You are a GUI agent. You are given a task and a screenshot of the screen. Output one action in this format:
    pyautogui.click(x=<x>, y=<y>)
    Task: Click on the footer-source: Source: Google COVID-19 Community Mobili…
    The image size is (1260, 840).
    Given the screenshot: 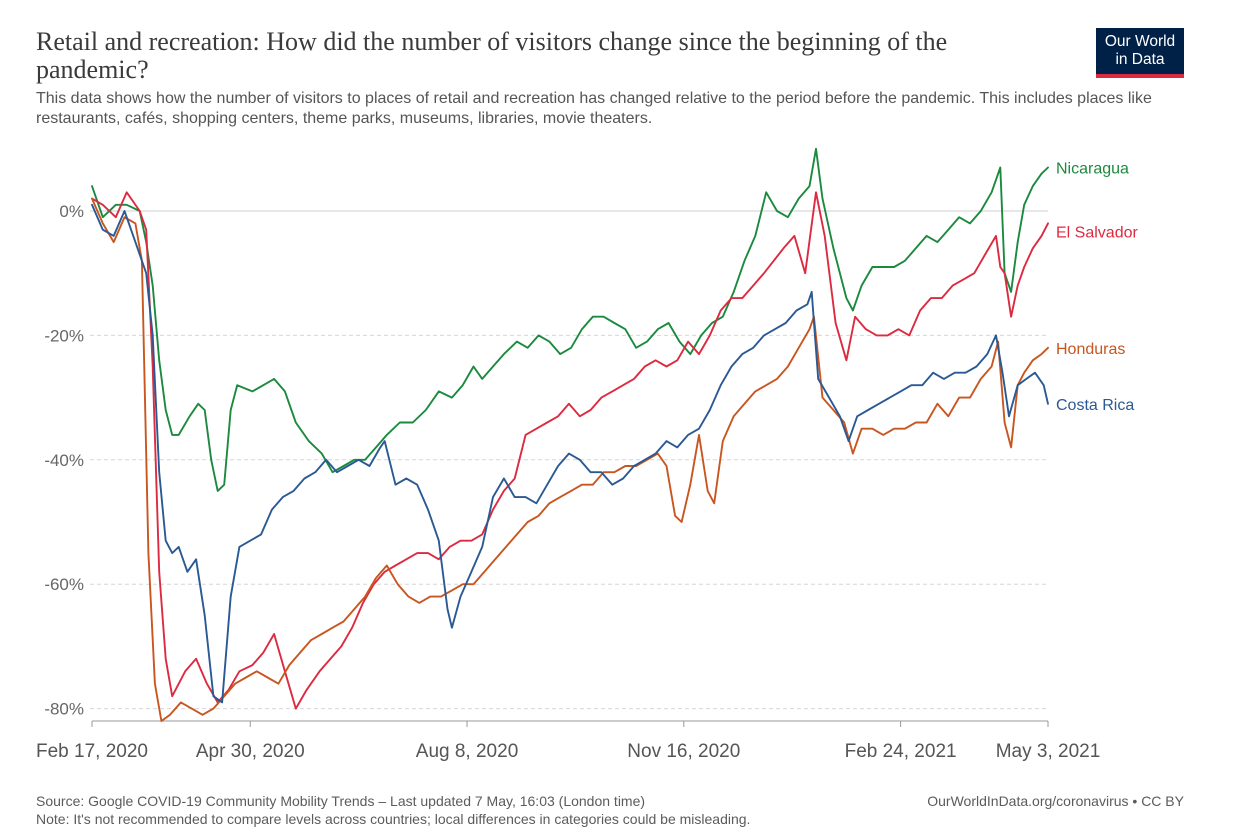 What is the action you would take?
    pyautogui.click(x=393, y=810)
    